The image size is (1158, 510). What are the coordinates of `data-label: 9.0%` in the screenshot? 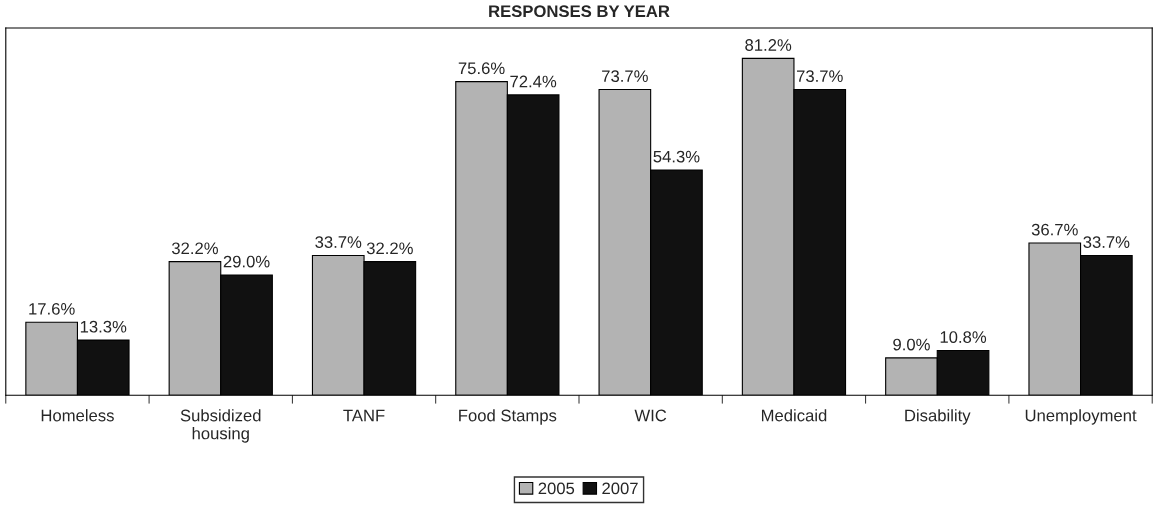 It's located at (911, 344).